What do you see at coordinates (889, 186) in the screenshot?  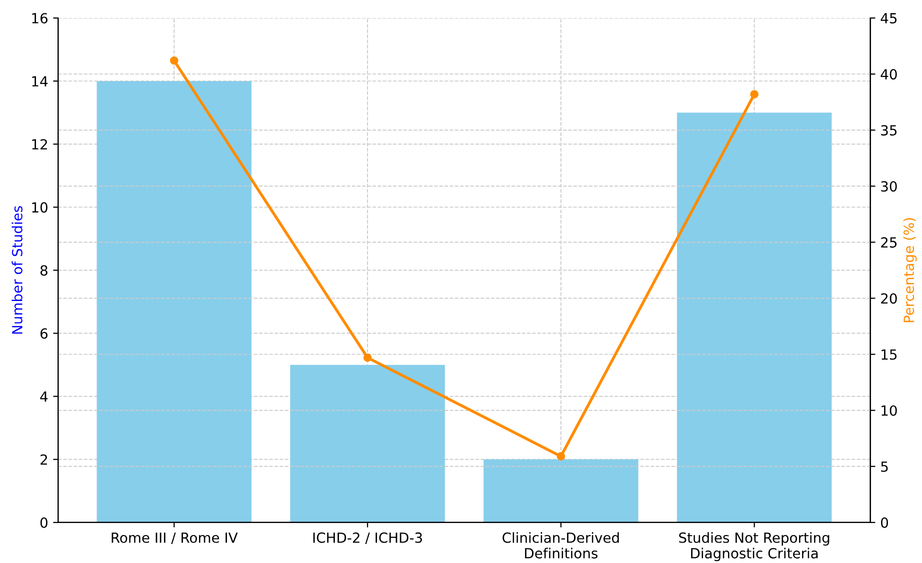 I see `y2-tick-label: 30` at bounding box center [889, 186].